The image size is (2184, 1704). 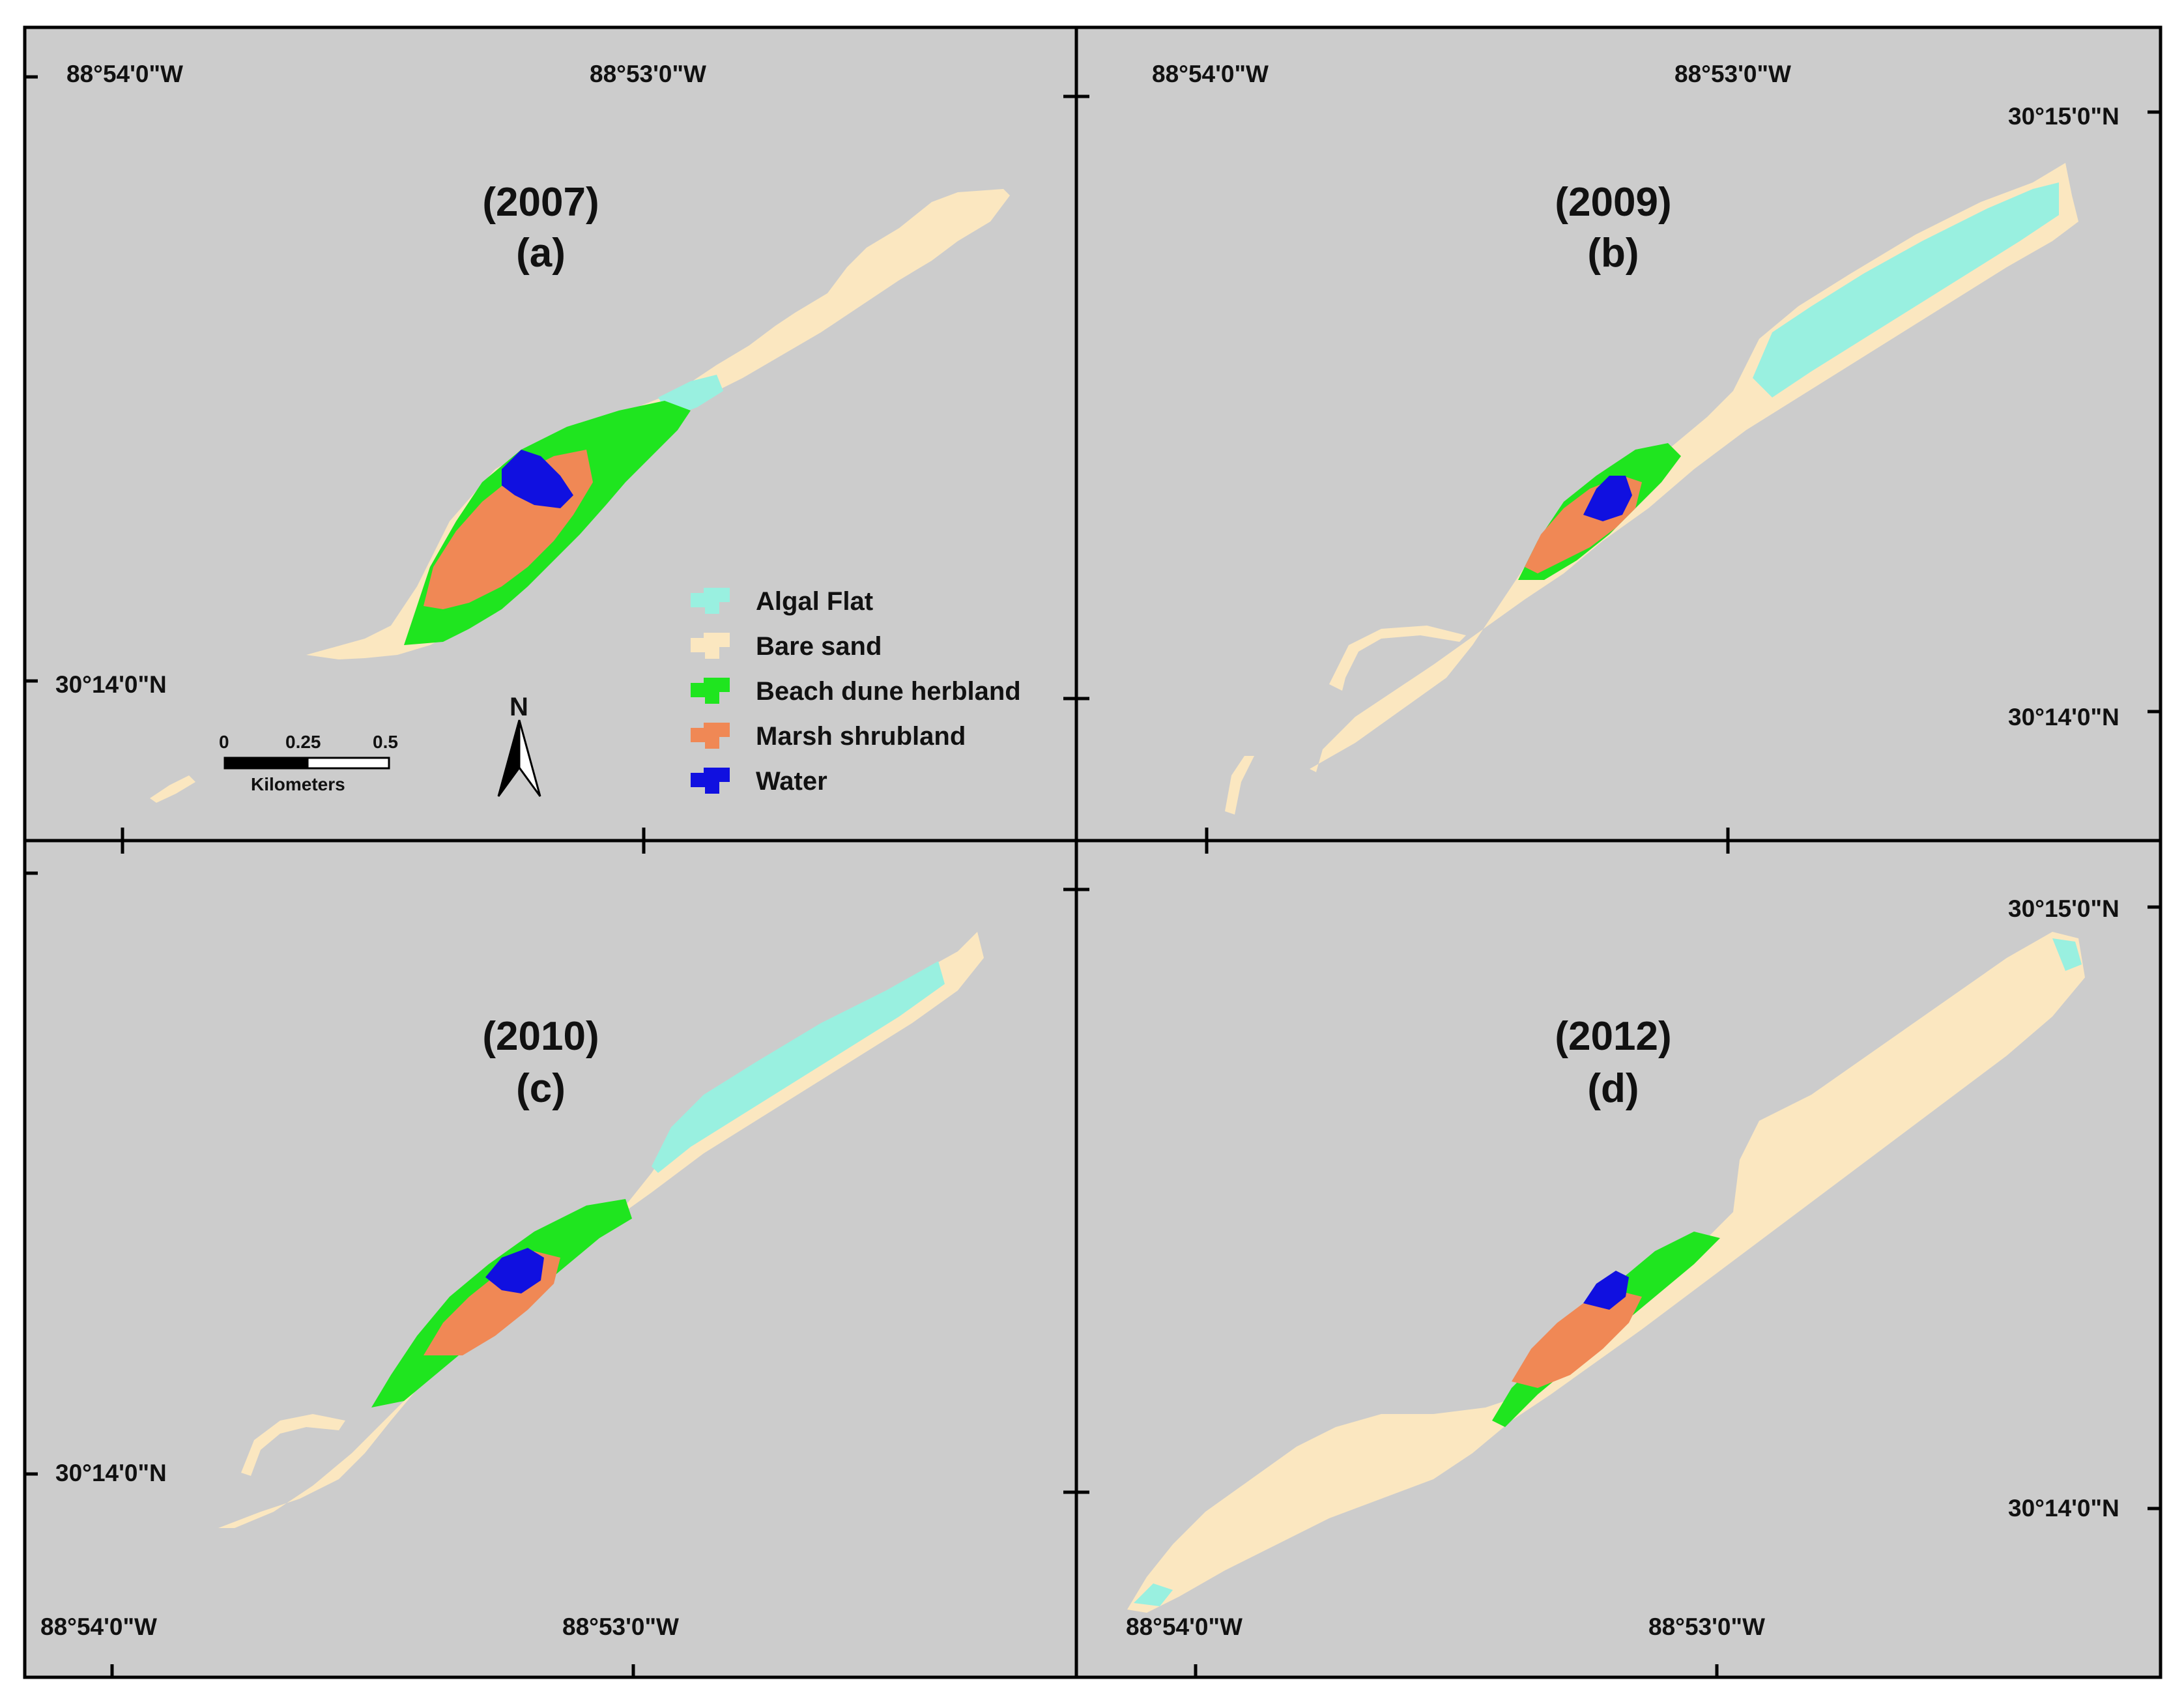 I want to click on panel-a-lon-label-2: 88°53'0"W, so click(x=648, y=74).